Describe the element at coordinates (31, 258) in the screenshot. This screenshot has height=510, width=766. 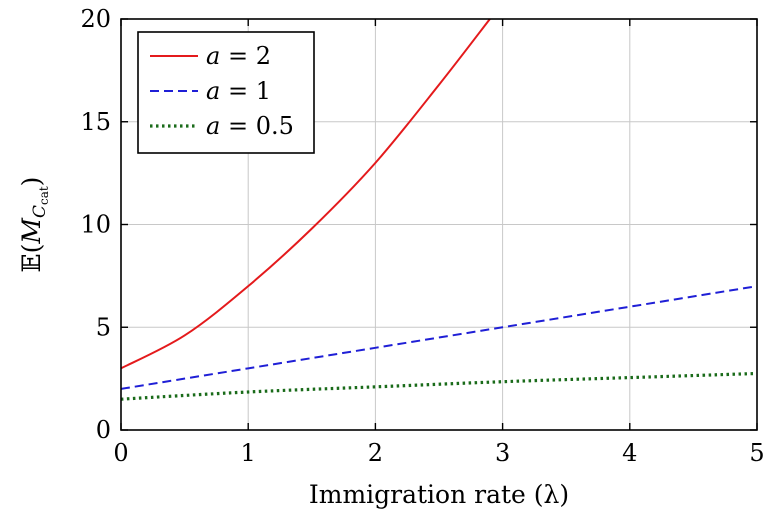
I see `y-axis-label-prefix: 𝔼(` at that location.